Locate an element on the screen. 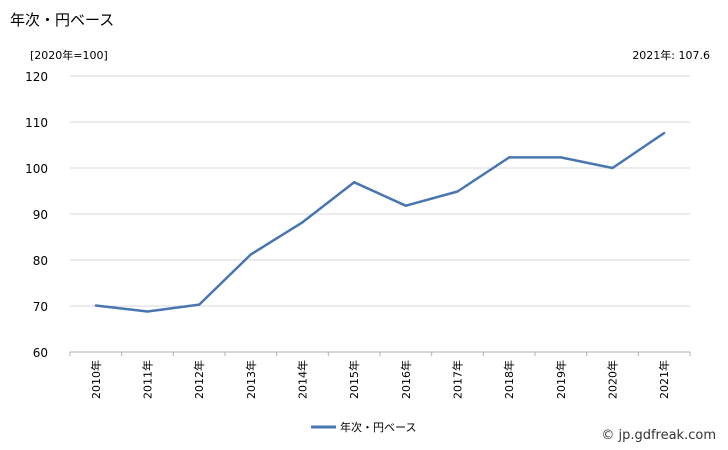  x-tick-label: 2018年 is located at coordinates (509, 379).